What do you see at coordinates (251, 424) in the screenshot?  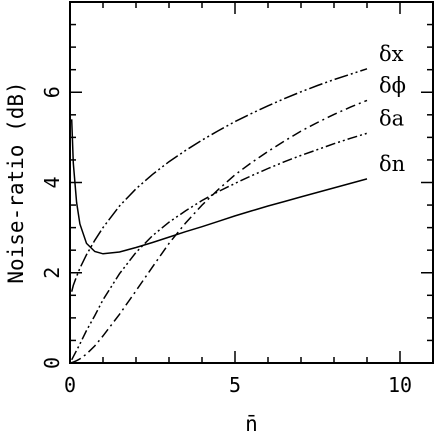 I see `x-axis-title: n̄` at bounding box center [251, 424].